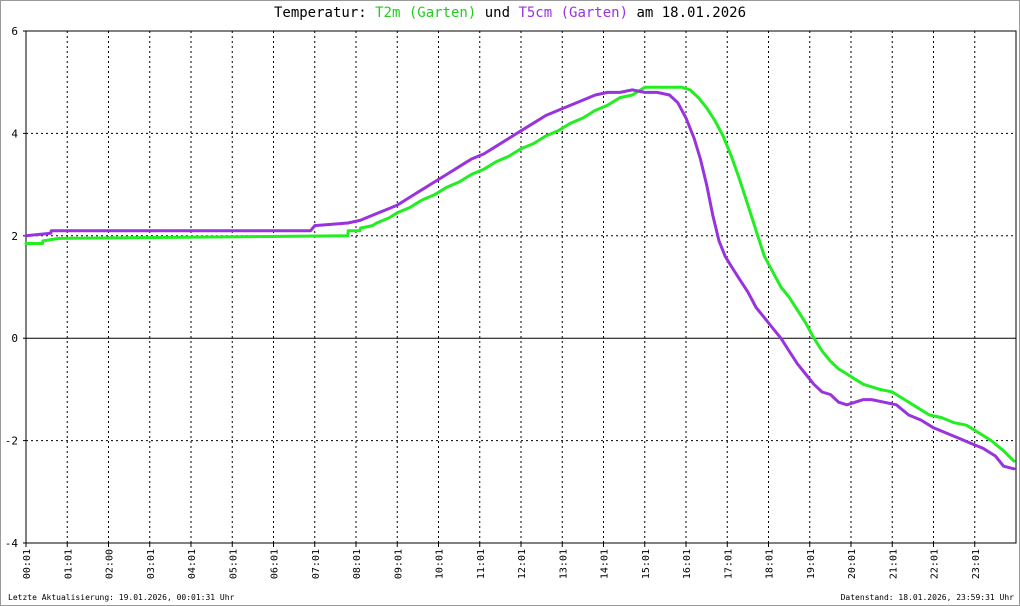 Image resolution: width=1020 pixels, height=606 pixels. Describe the element at coordinates (687, 13) in the screenshot. I see `title-suffix: am 18.01.2026` at that location.